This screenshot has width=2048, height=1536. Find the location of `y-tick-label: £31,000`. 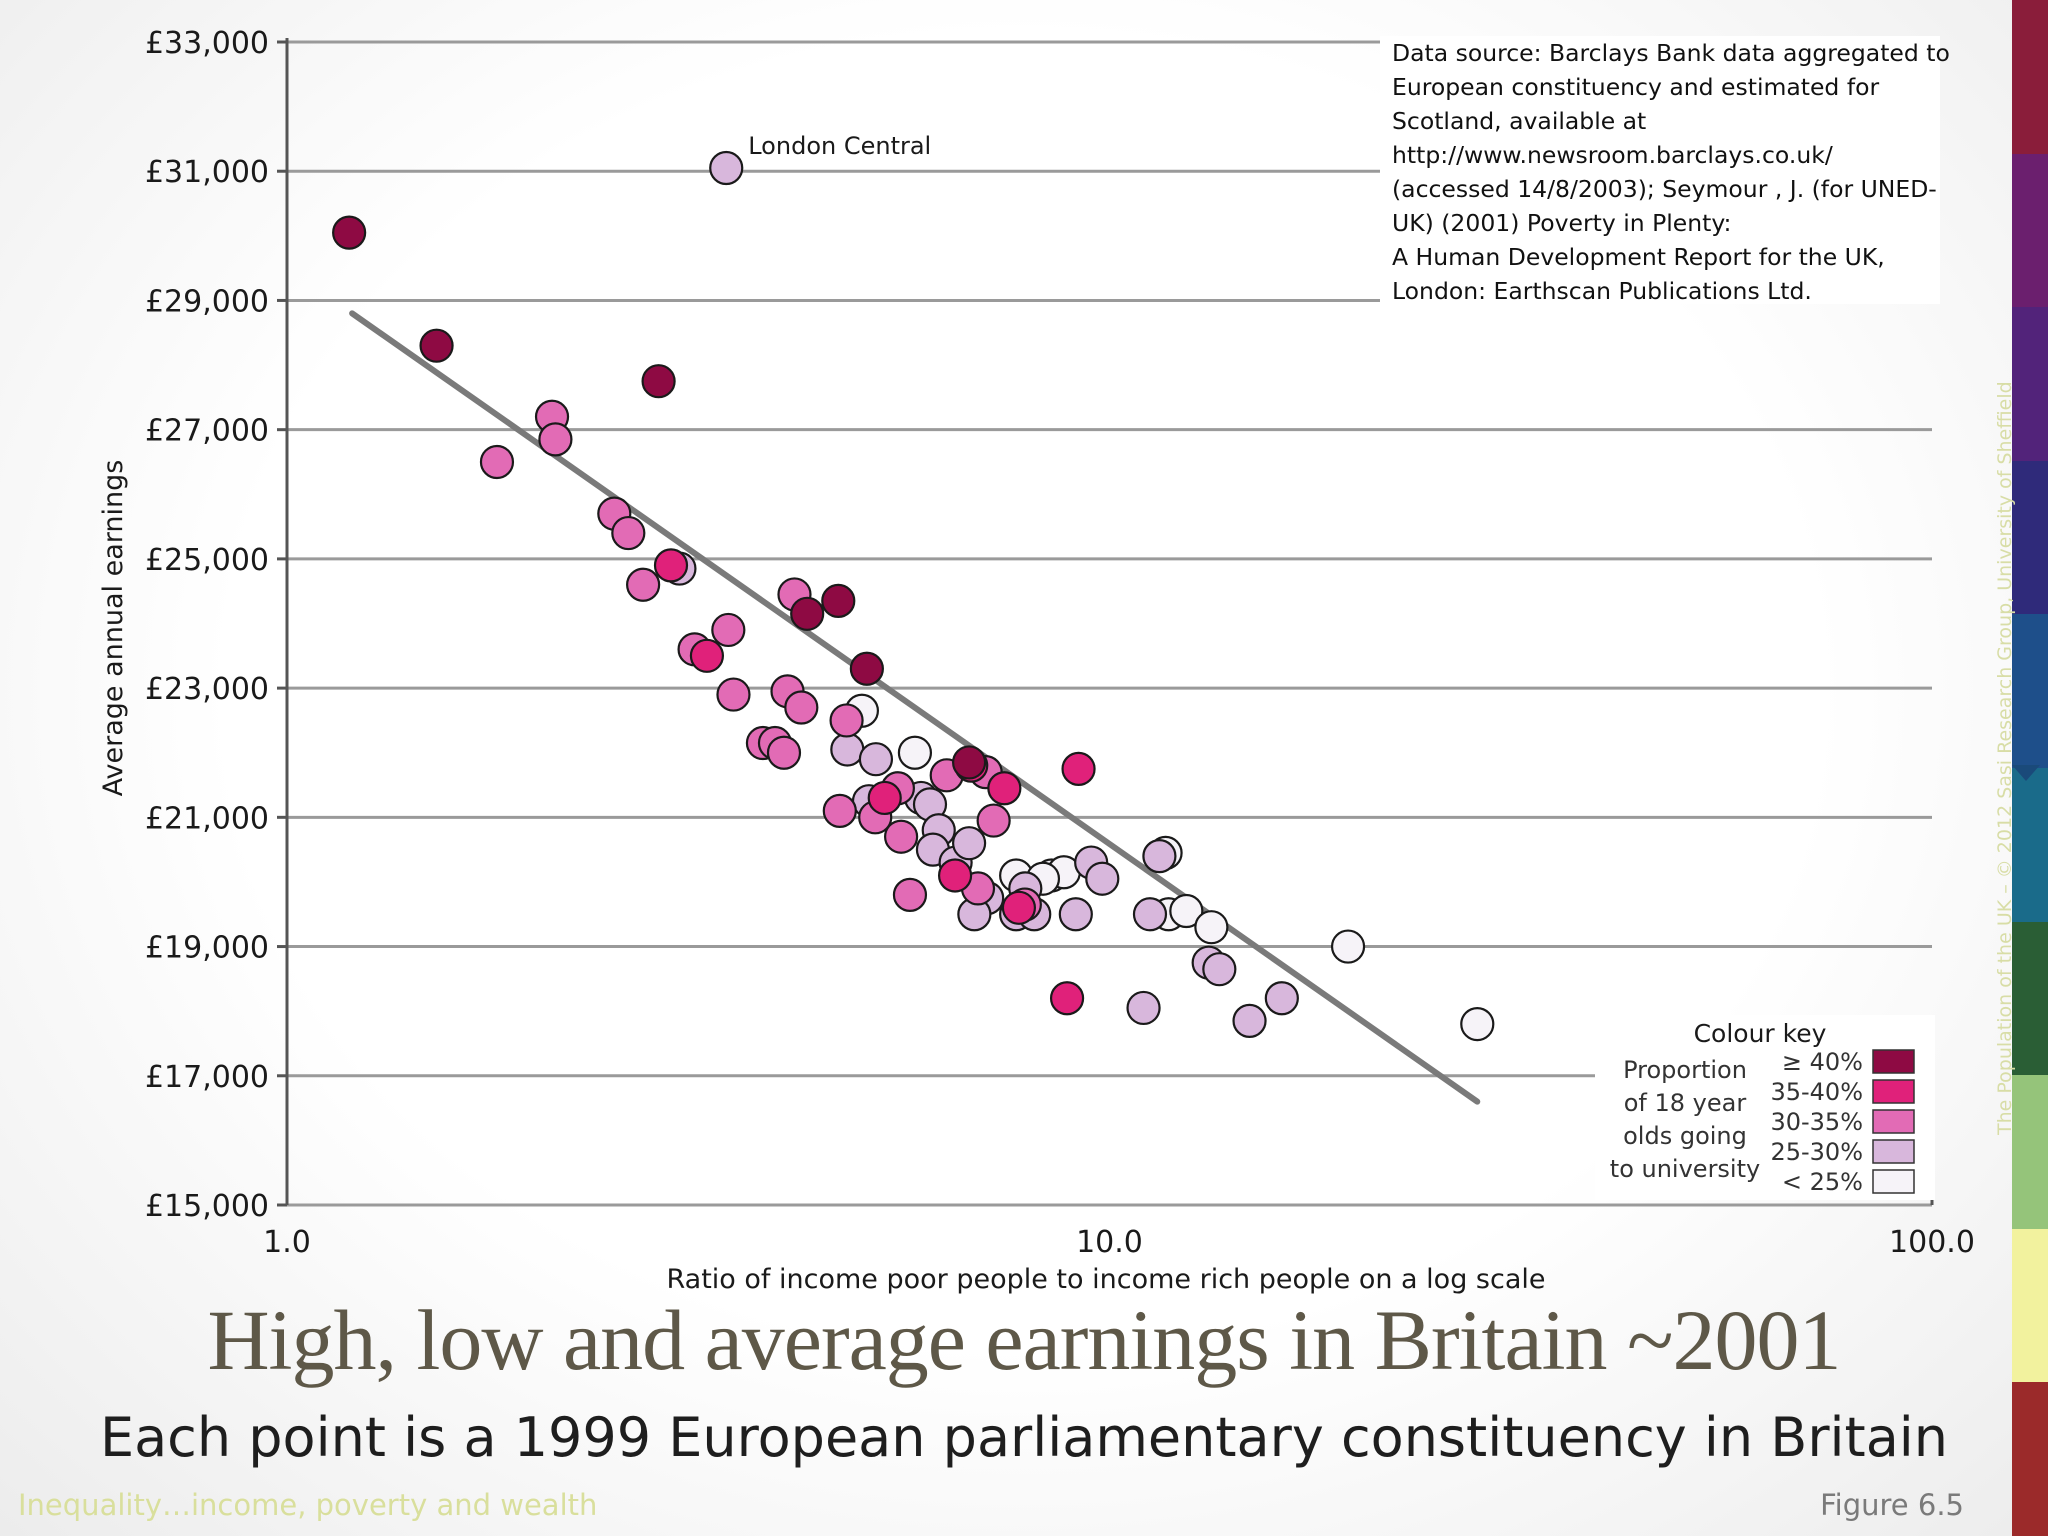

y-tick-label: £31,000 is located at coordinates (207, 172).